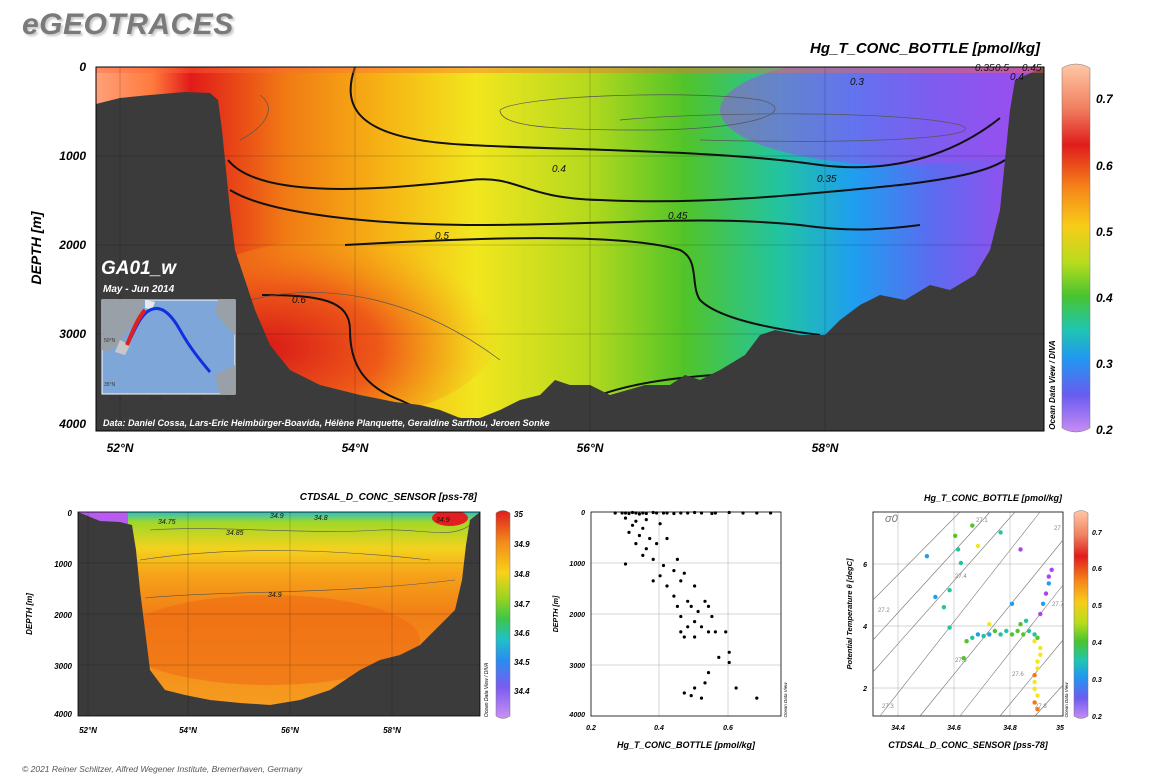  I want to click on salinity-x-tick: 54°N, so click(188, 730).